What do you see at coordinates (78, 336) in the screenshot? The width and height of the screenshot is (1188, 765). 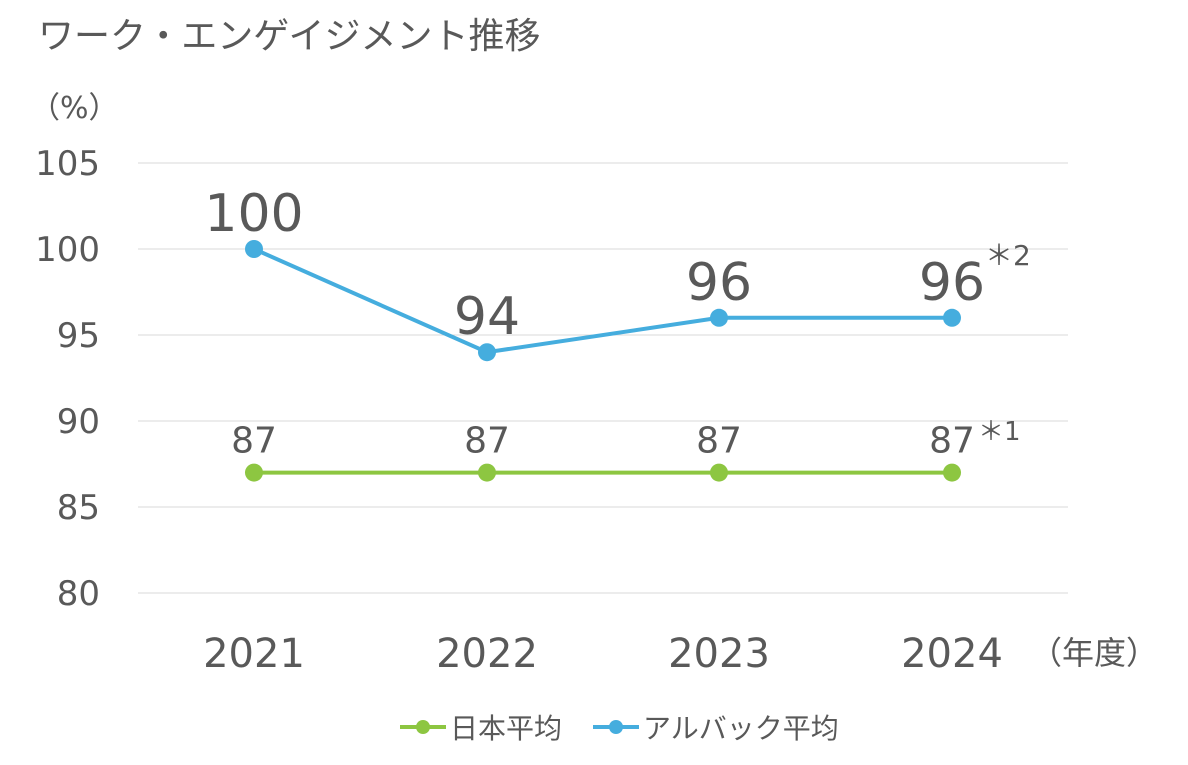 I see `y-tick-label: 95` at bounding box center [78, 336].